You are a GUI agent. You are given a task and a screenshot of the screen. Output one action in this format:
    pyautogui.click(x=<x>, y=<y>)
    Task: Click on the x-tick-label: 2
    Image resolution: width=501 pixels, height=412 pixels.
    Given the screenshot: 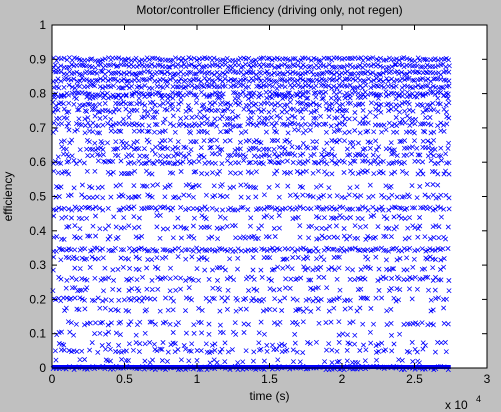 What is the action you would take?
    pyautogui.click(x=342, y=379)
    